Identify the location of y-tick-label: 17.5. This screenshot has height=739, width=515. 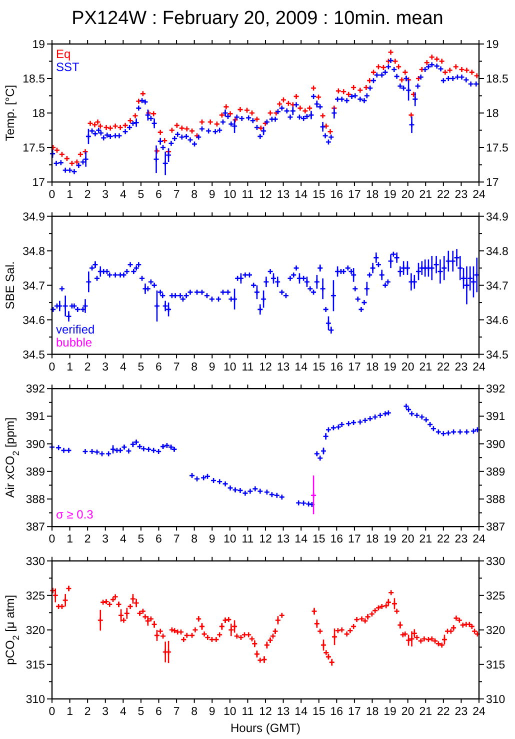
(33, 148).